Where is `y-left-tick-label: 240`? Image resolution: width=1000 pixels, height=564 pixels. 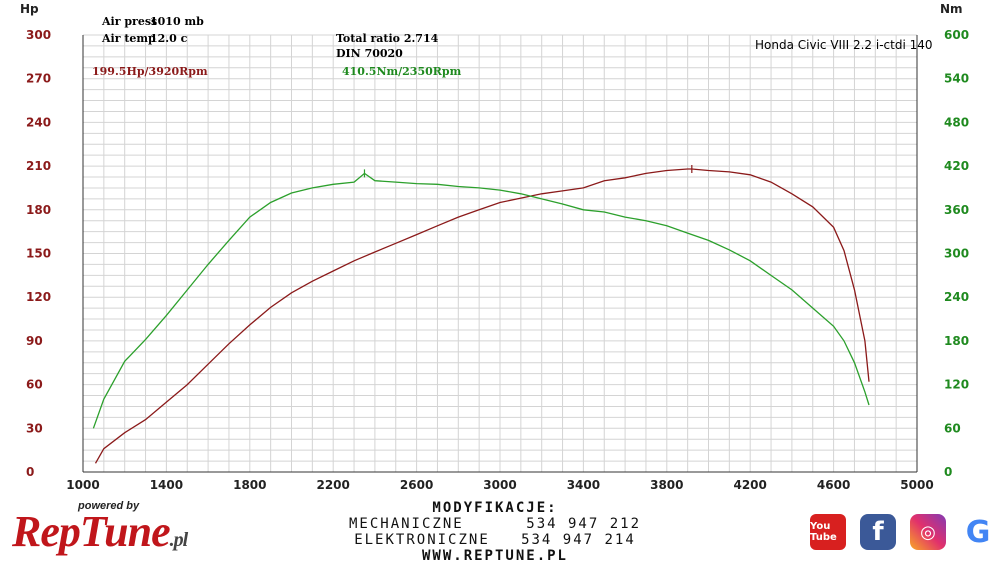 y-left-tick-label: 240 is located at coordinates (38, 122).